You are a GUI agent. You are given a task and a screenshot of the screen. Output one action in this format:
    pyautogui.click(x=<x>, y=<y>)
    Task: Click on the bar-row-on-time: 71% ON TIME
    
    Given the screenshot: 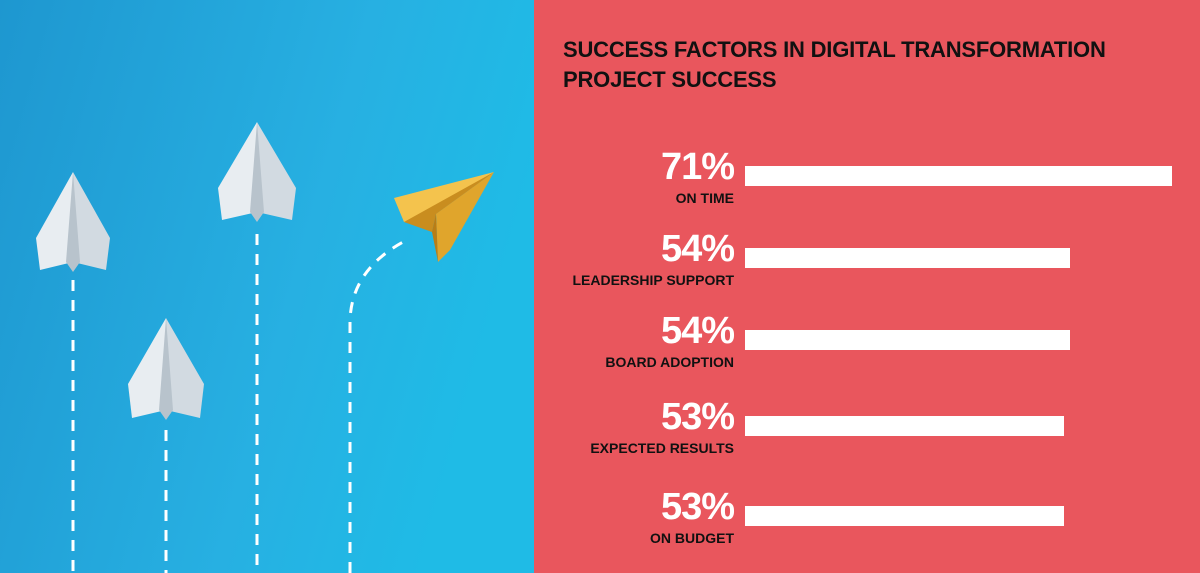 What is the action you would take?
    pyautogui.click(x=867, y=181)
    